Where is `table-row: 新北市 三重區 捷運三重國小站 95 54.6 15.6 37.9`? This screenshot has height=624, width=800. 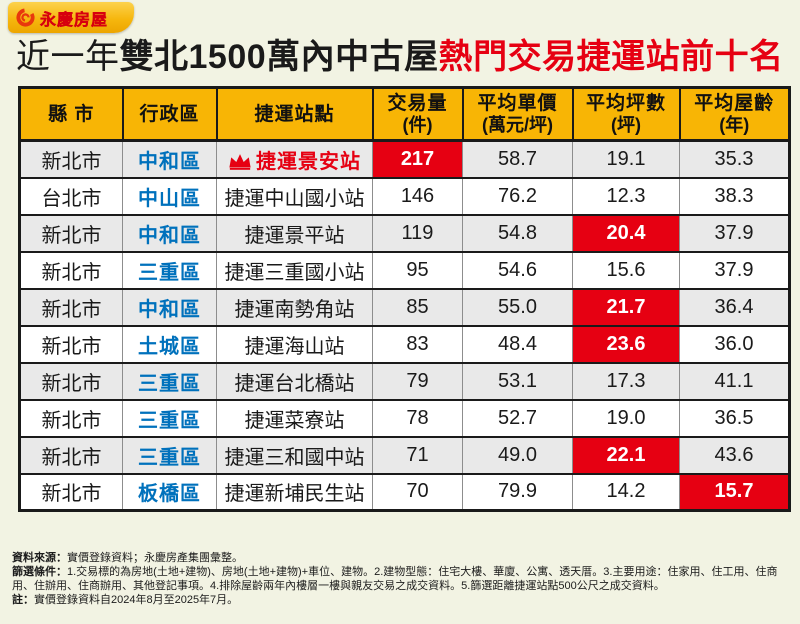
table-row: 新北市 三重區 捷運三重國小站 95 54.6 15.6 37.9 is located at coordinates (404, 269).